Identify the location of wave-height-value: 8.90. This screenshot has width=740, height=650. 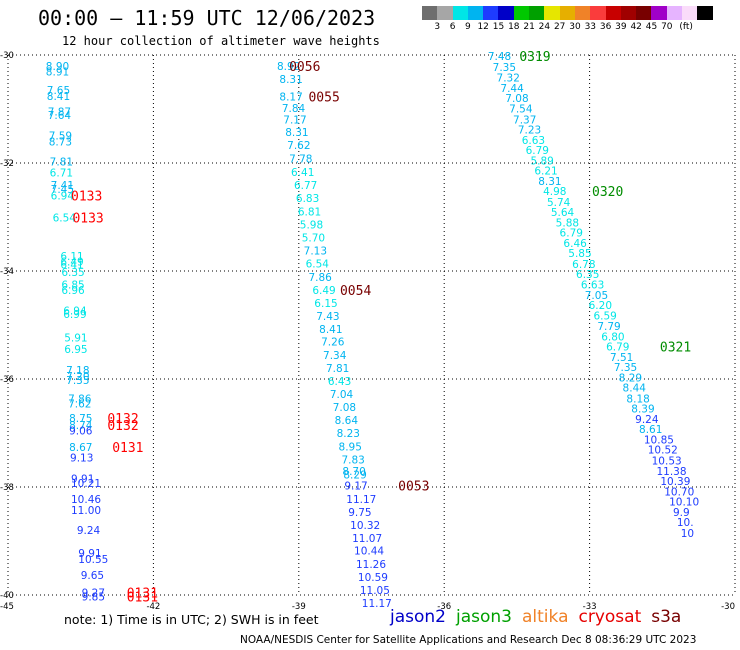
(57, 67).